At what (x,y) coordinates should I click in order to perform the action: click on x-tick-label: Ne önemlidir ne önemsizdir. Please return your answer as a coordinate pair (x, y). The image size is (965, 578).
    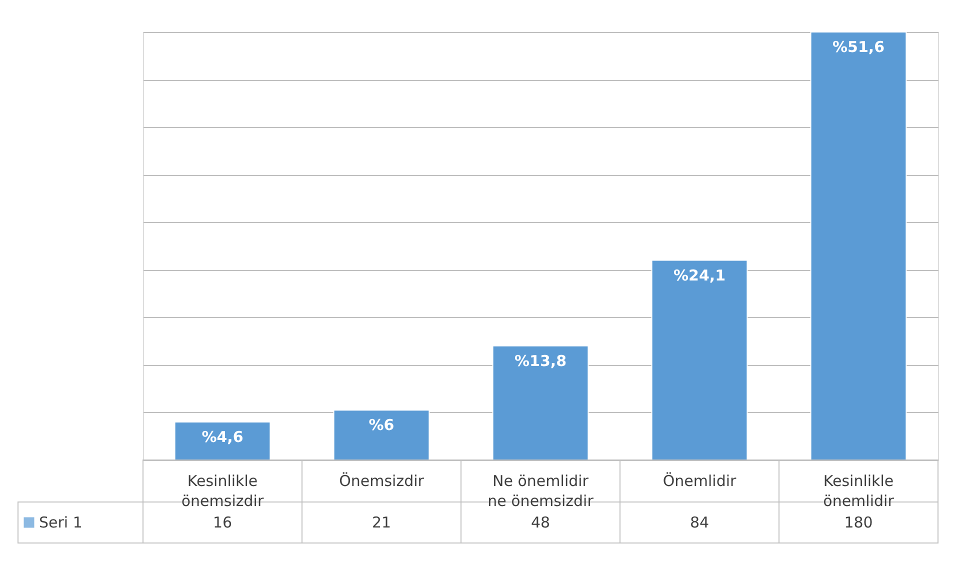
    Looking at the image, I should click on (541, 491).